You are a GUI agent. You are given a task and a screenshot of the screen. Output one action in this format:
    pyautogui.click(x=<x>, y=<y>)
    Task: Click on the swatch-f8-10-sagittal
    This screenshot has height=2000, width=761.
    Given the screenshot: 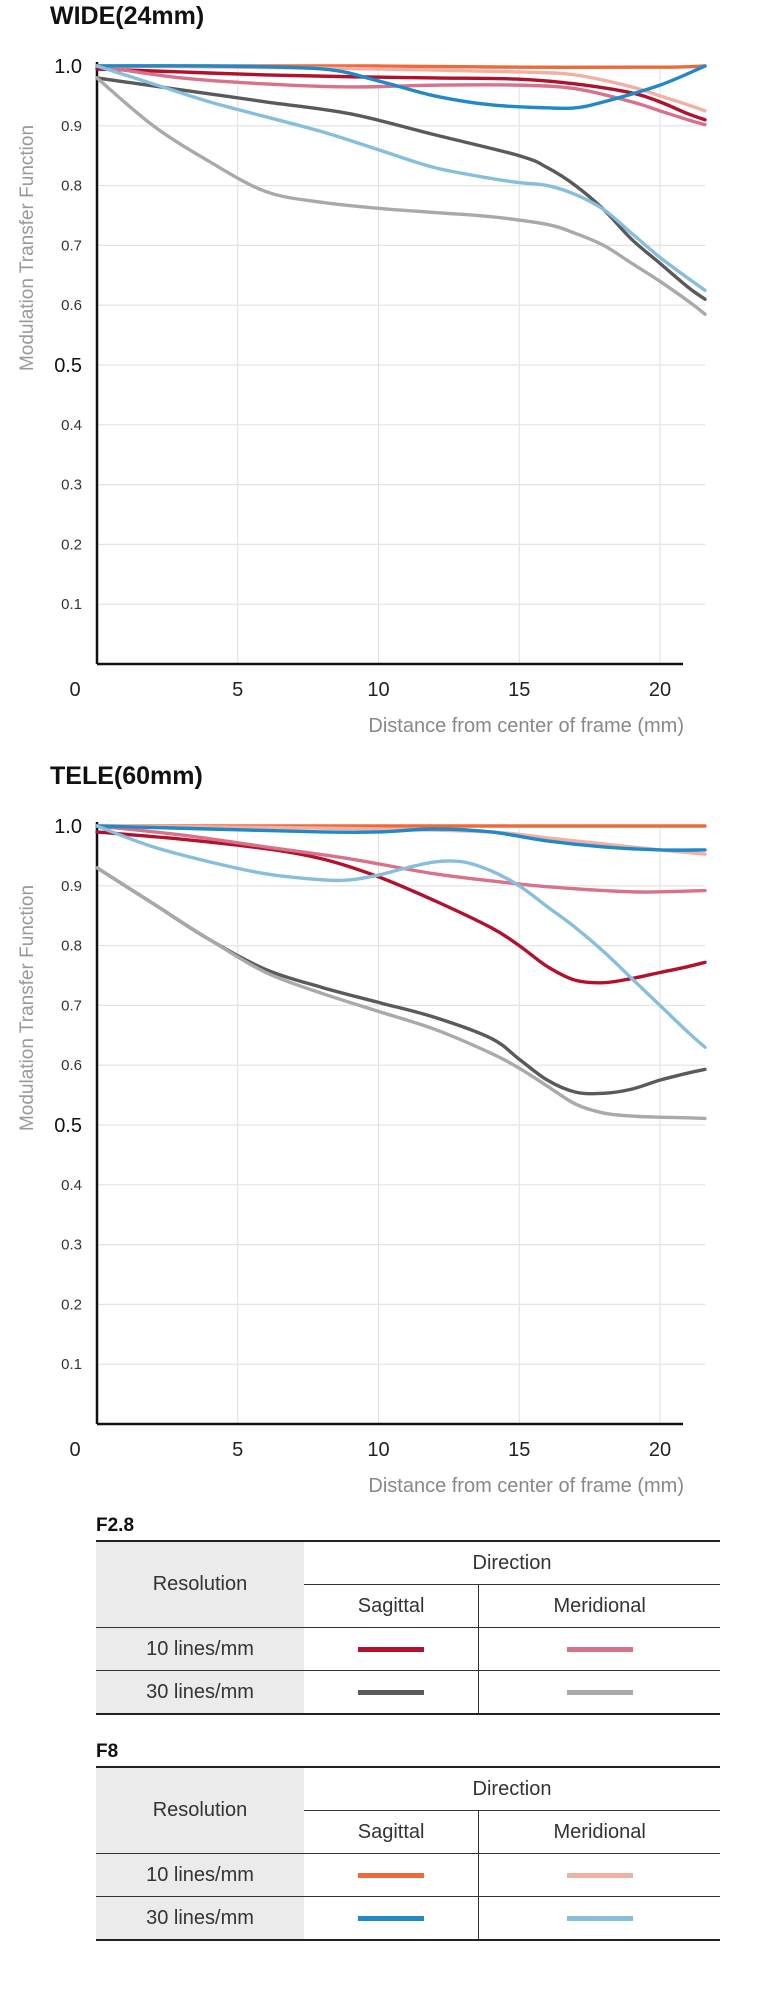 What is the action you would take?
    pyautogui.click(x=391, y=1875)
    